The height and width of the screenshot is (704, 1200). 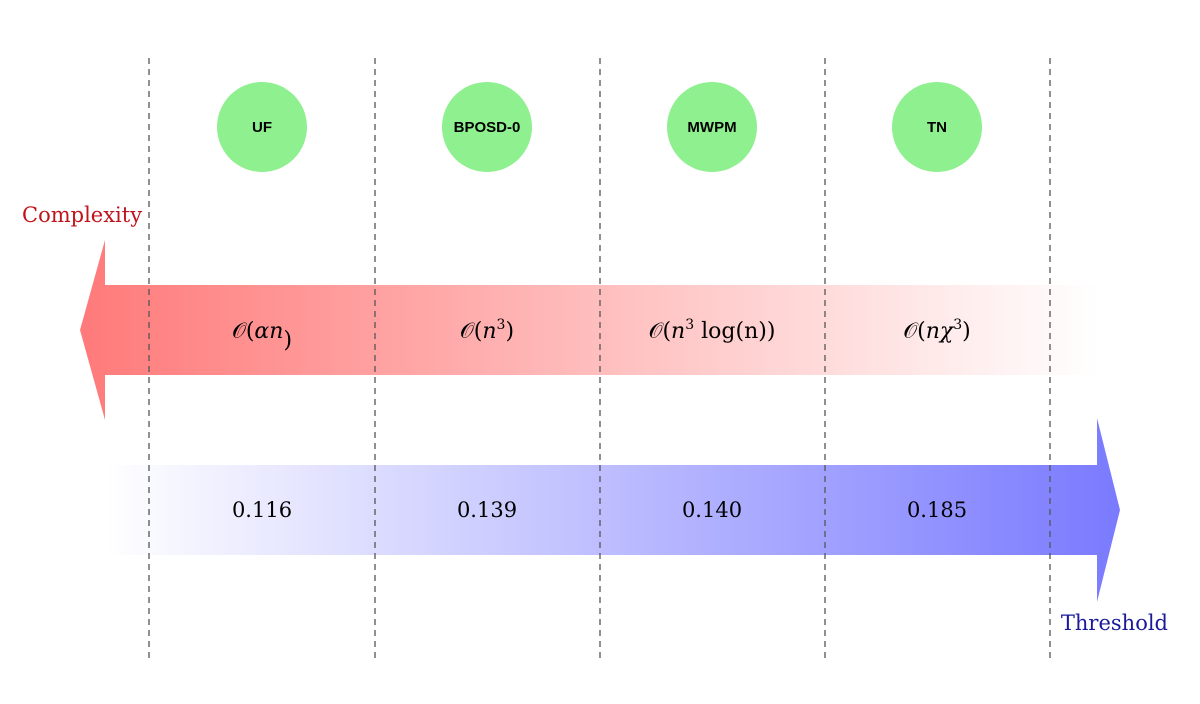 What do you see at coordinates (937, 510) in the screenshot?
I see `threshold-value-tn: 0.185` at bounding box center [937, 510].